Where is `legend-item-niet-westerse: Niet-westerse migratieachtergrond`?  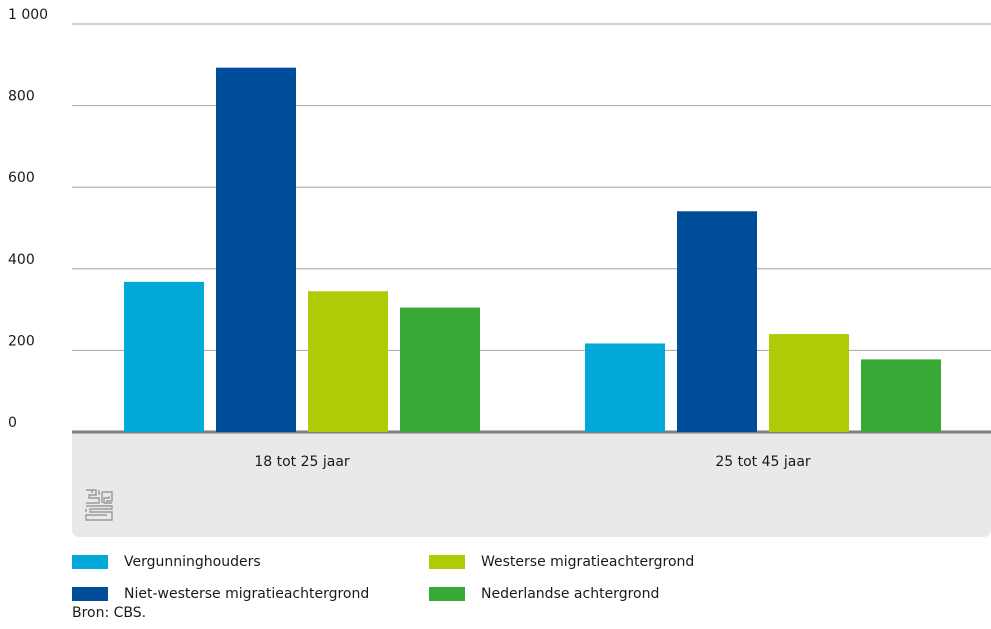 legend-item-niet-westerse: Niet-westerse migratieachtergrond is located at coordinates (220, 594).